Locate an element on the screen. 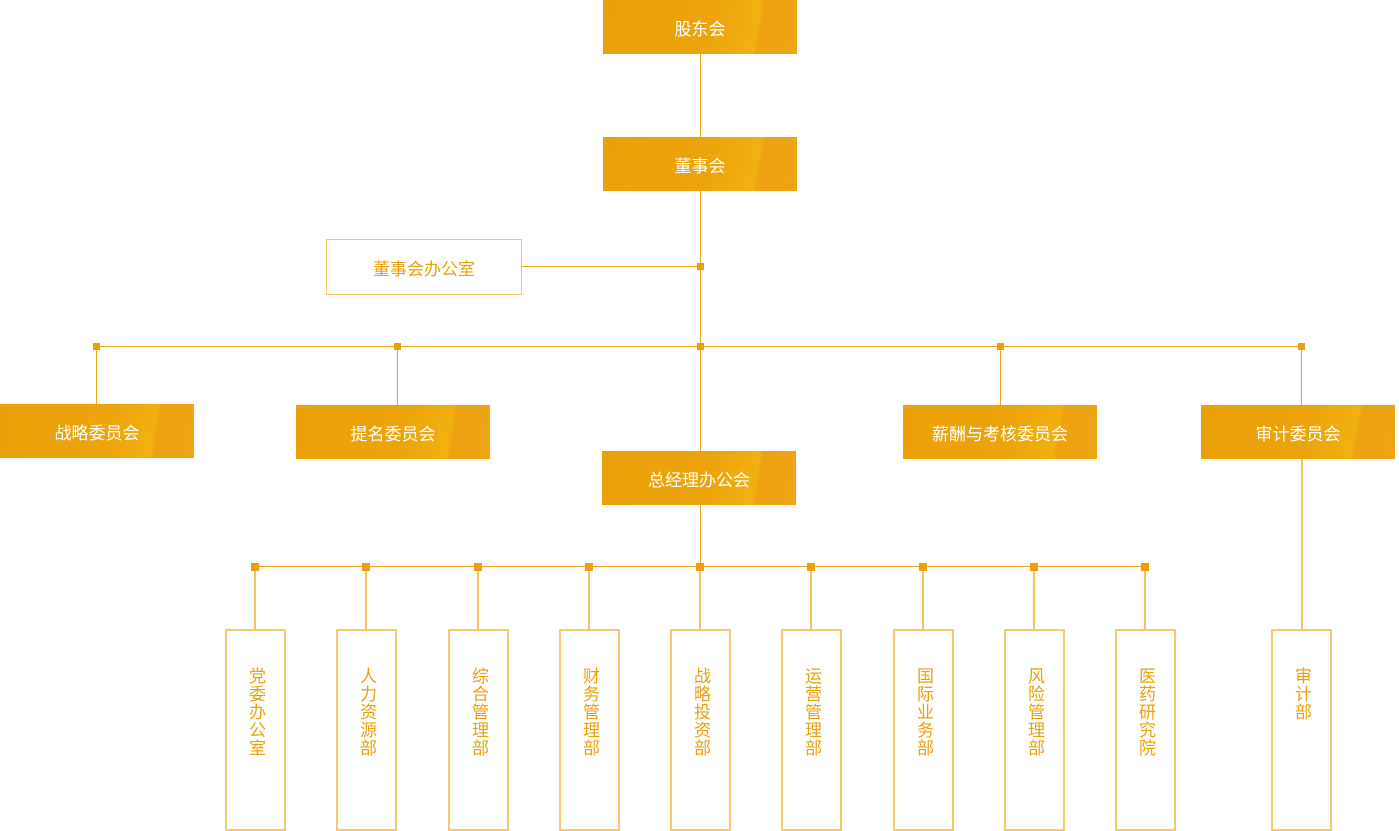 Image resolution: width=1399 pixels, height=831 pixels. board-node: 董事会 is located at coordinates (700, 164).